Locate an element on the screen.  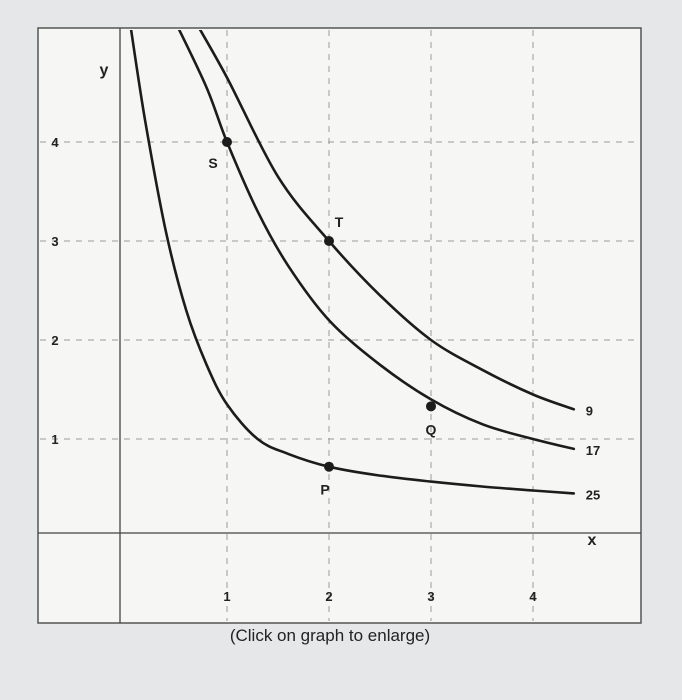
x-tick-label: 1 is located at coordinates (226, 596).